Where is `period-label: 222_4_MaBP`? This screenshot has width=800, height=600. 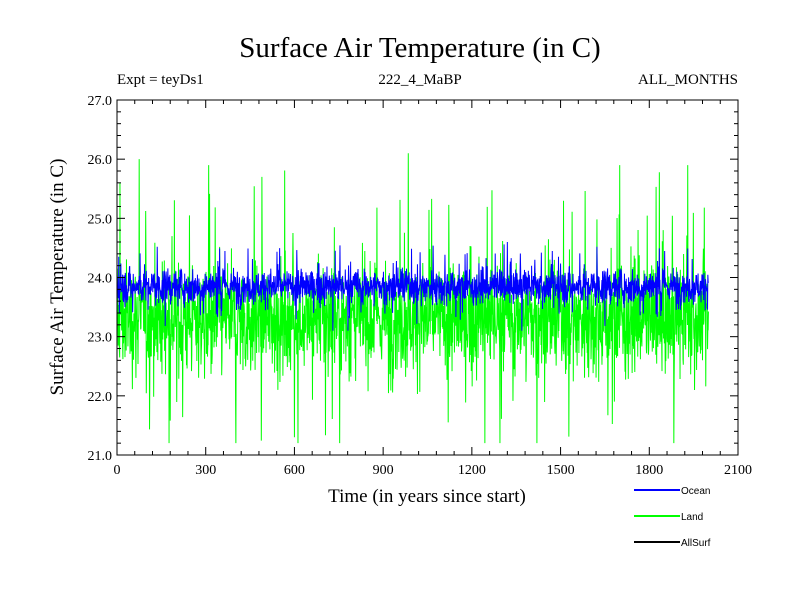 period-label: 222_4_MaBP is located at coordinates (419, 80).